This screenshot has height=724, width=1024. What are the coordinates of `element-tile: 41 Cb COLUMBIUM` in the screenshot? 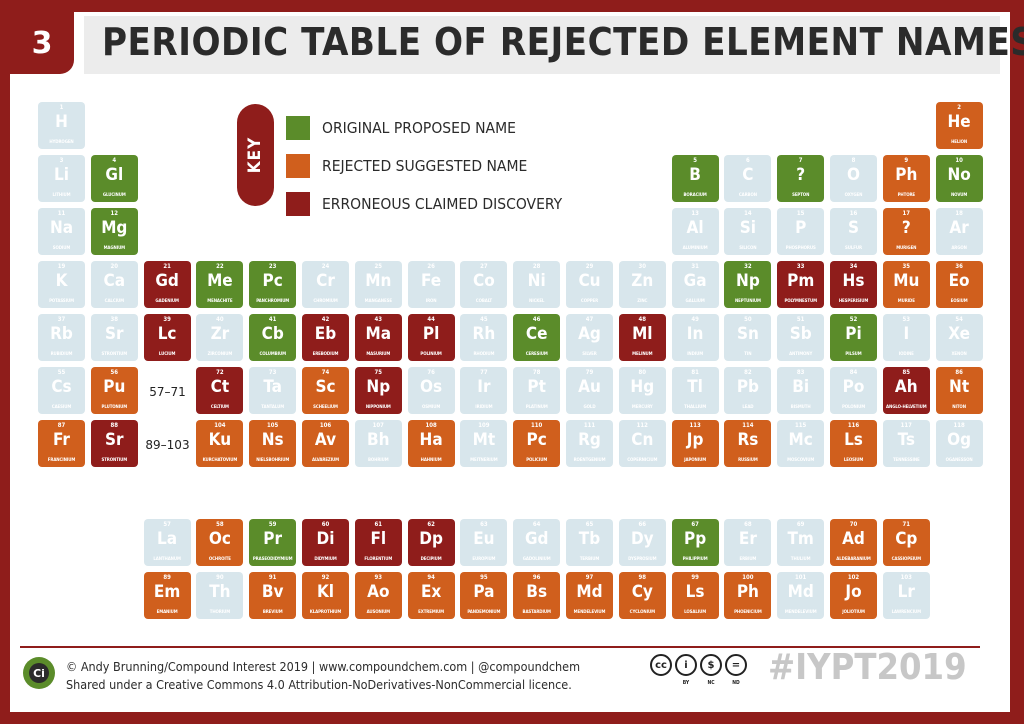 It's located at (273, 337).